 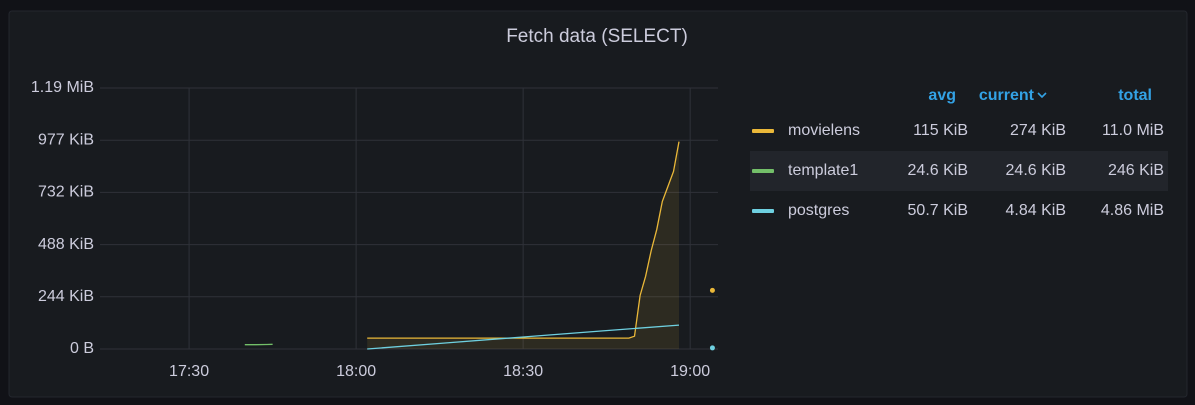 I want to click on area, so click(x=523, y=245).